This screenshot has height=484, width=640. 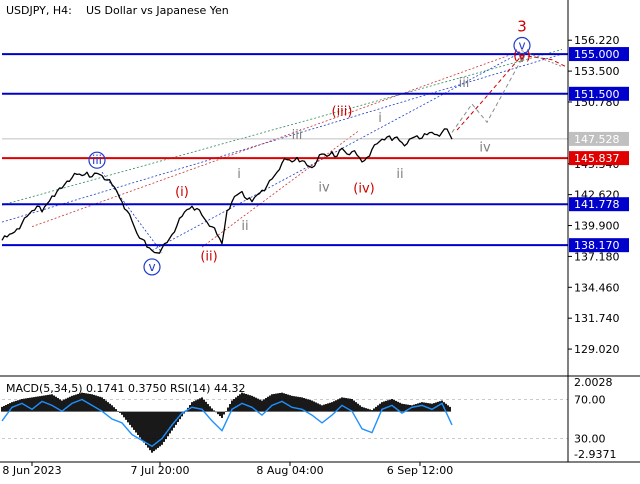 I want to click on price-tag-2: 147.528, so click(x=597, y=139).